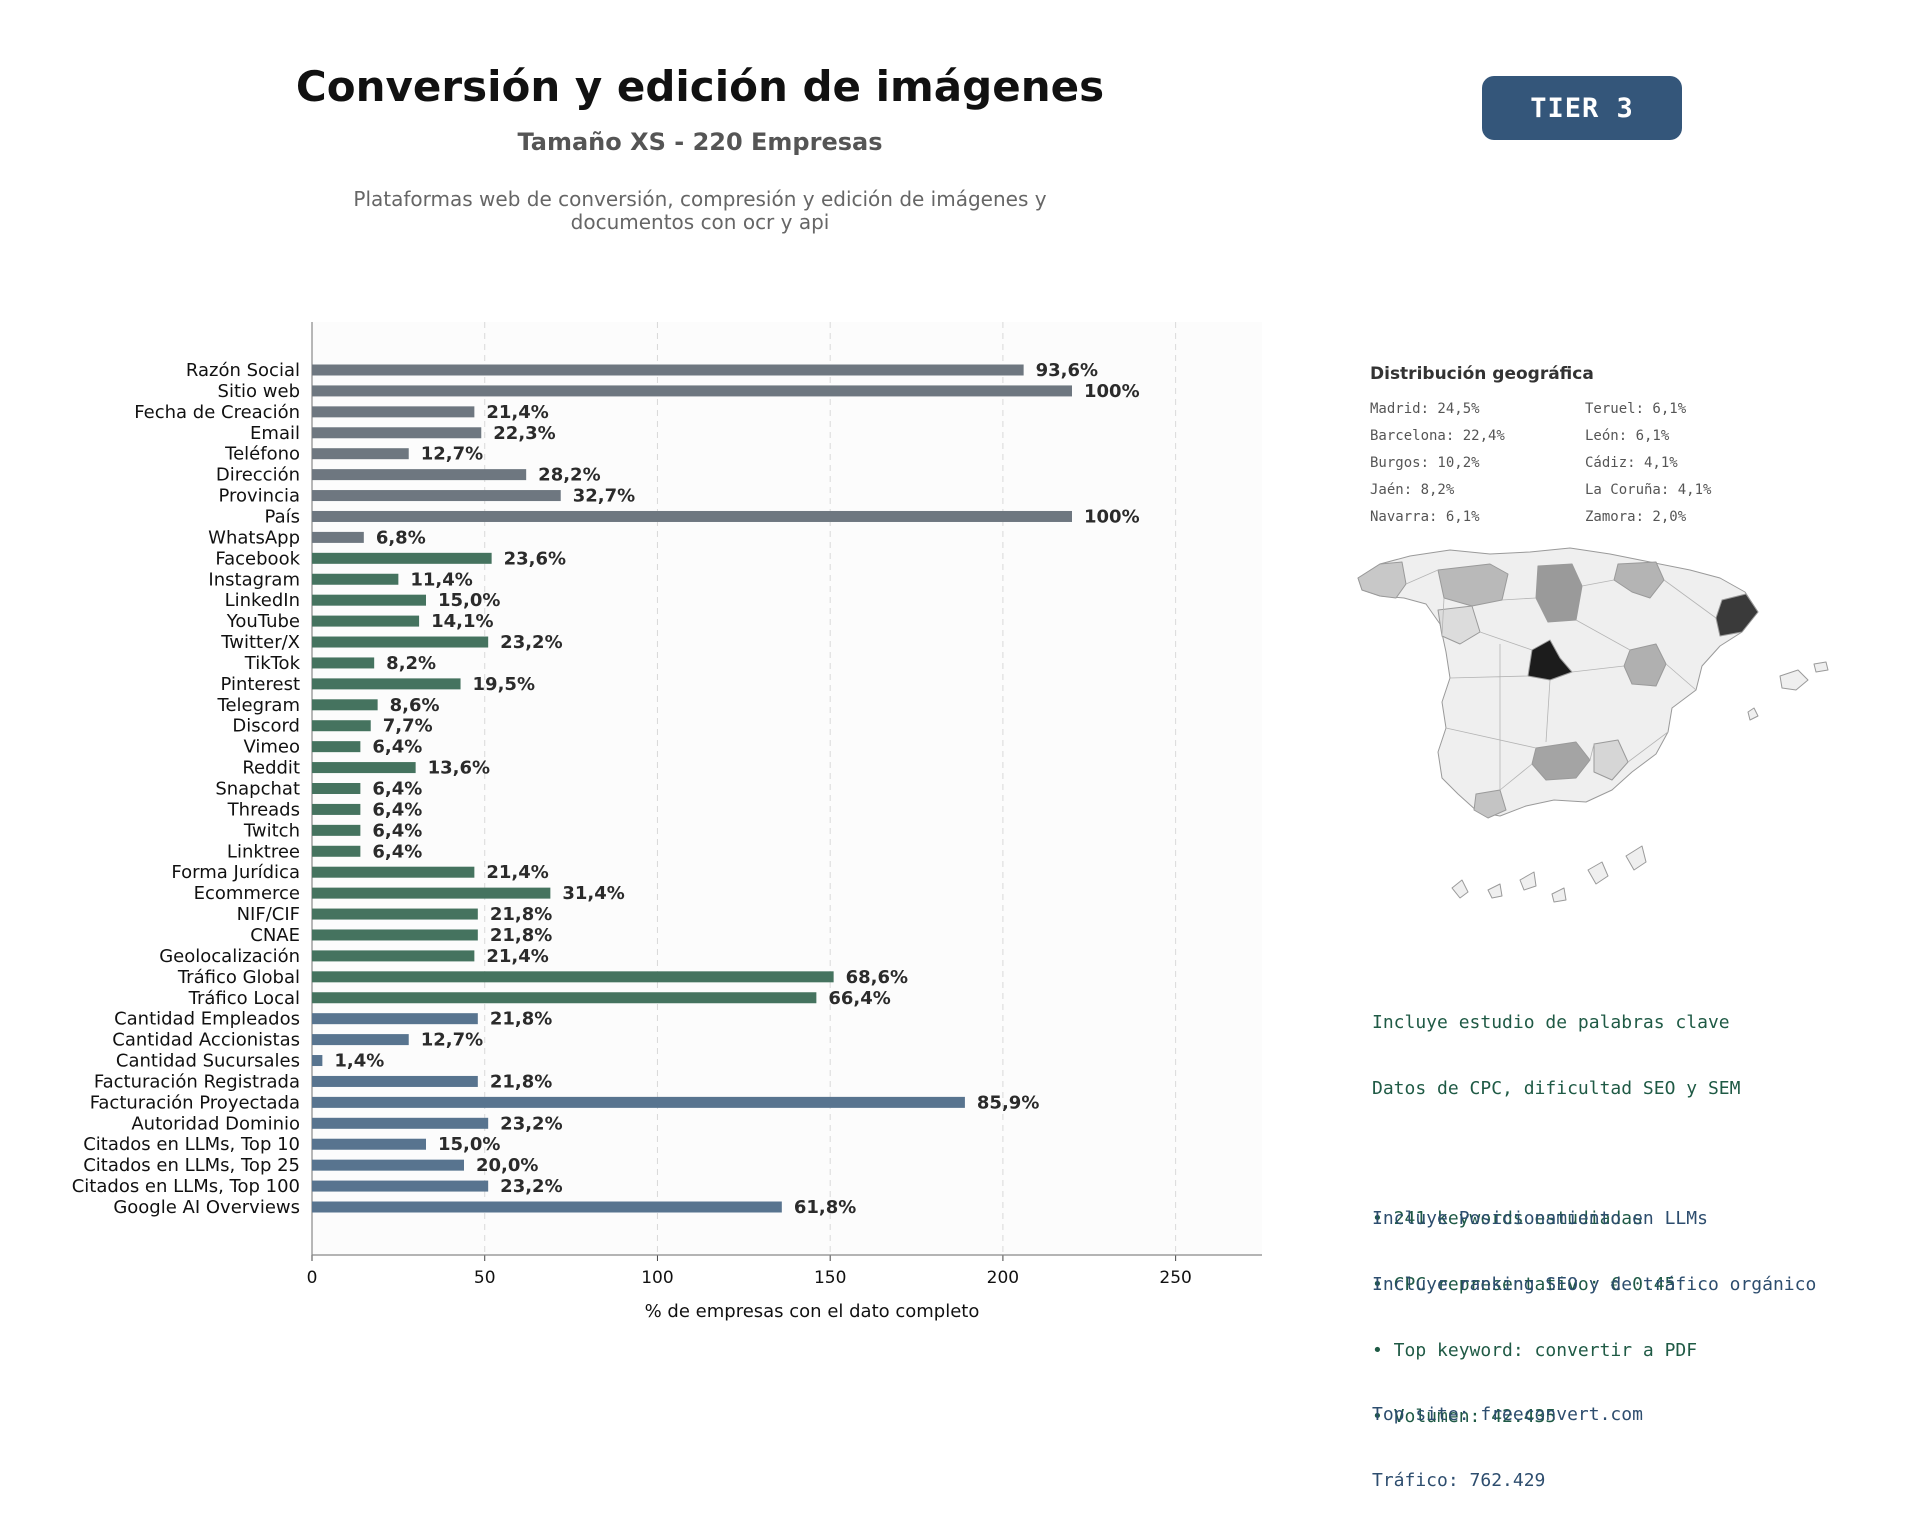 This screenshot has width=1920, height=1514. What do you see at coordinates (359, 1061) in the screenshot?
I see `value-label: 1,4%` at bounding box center [359, 1061].